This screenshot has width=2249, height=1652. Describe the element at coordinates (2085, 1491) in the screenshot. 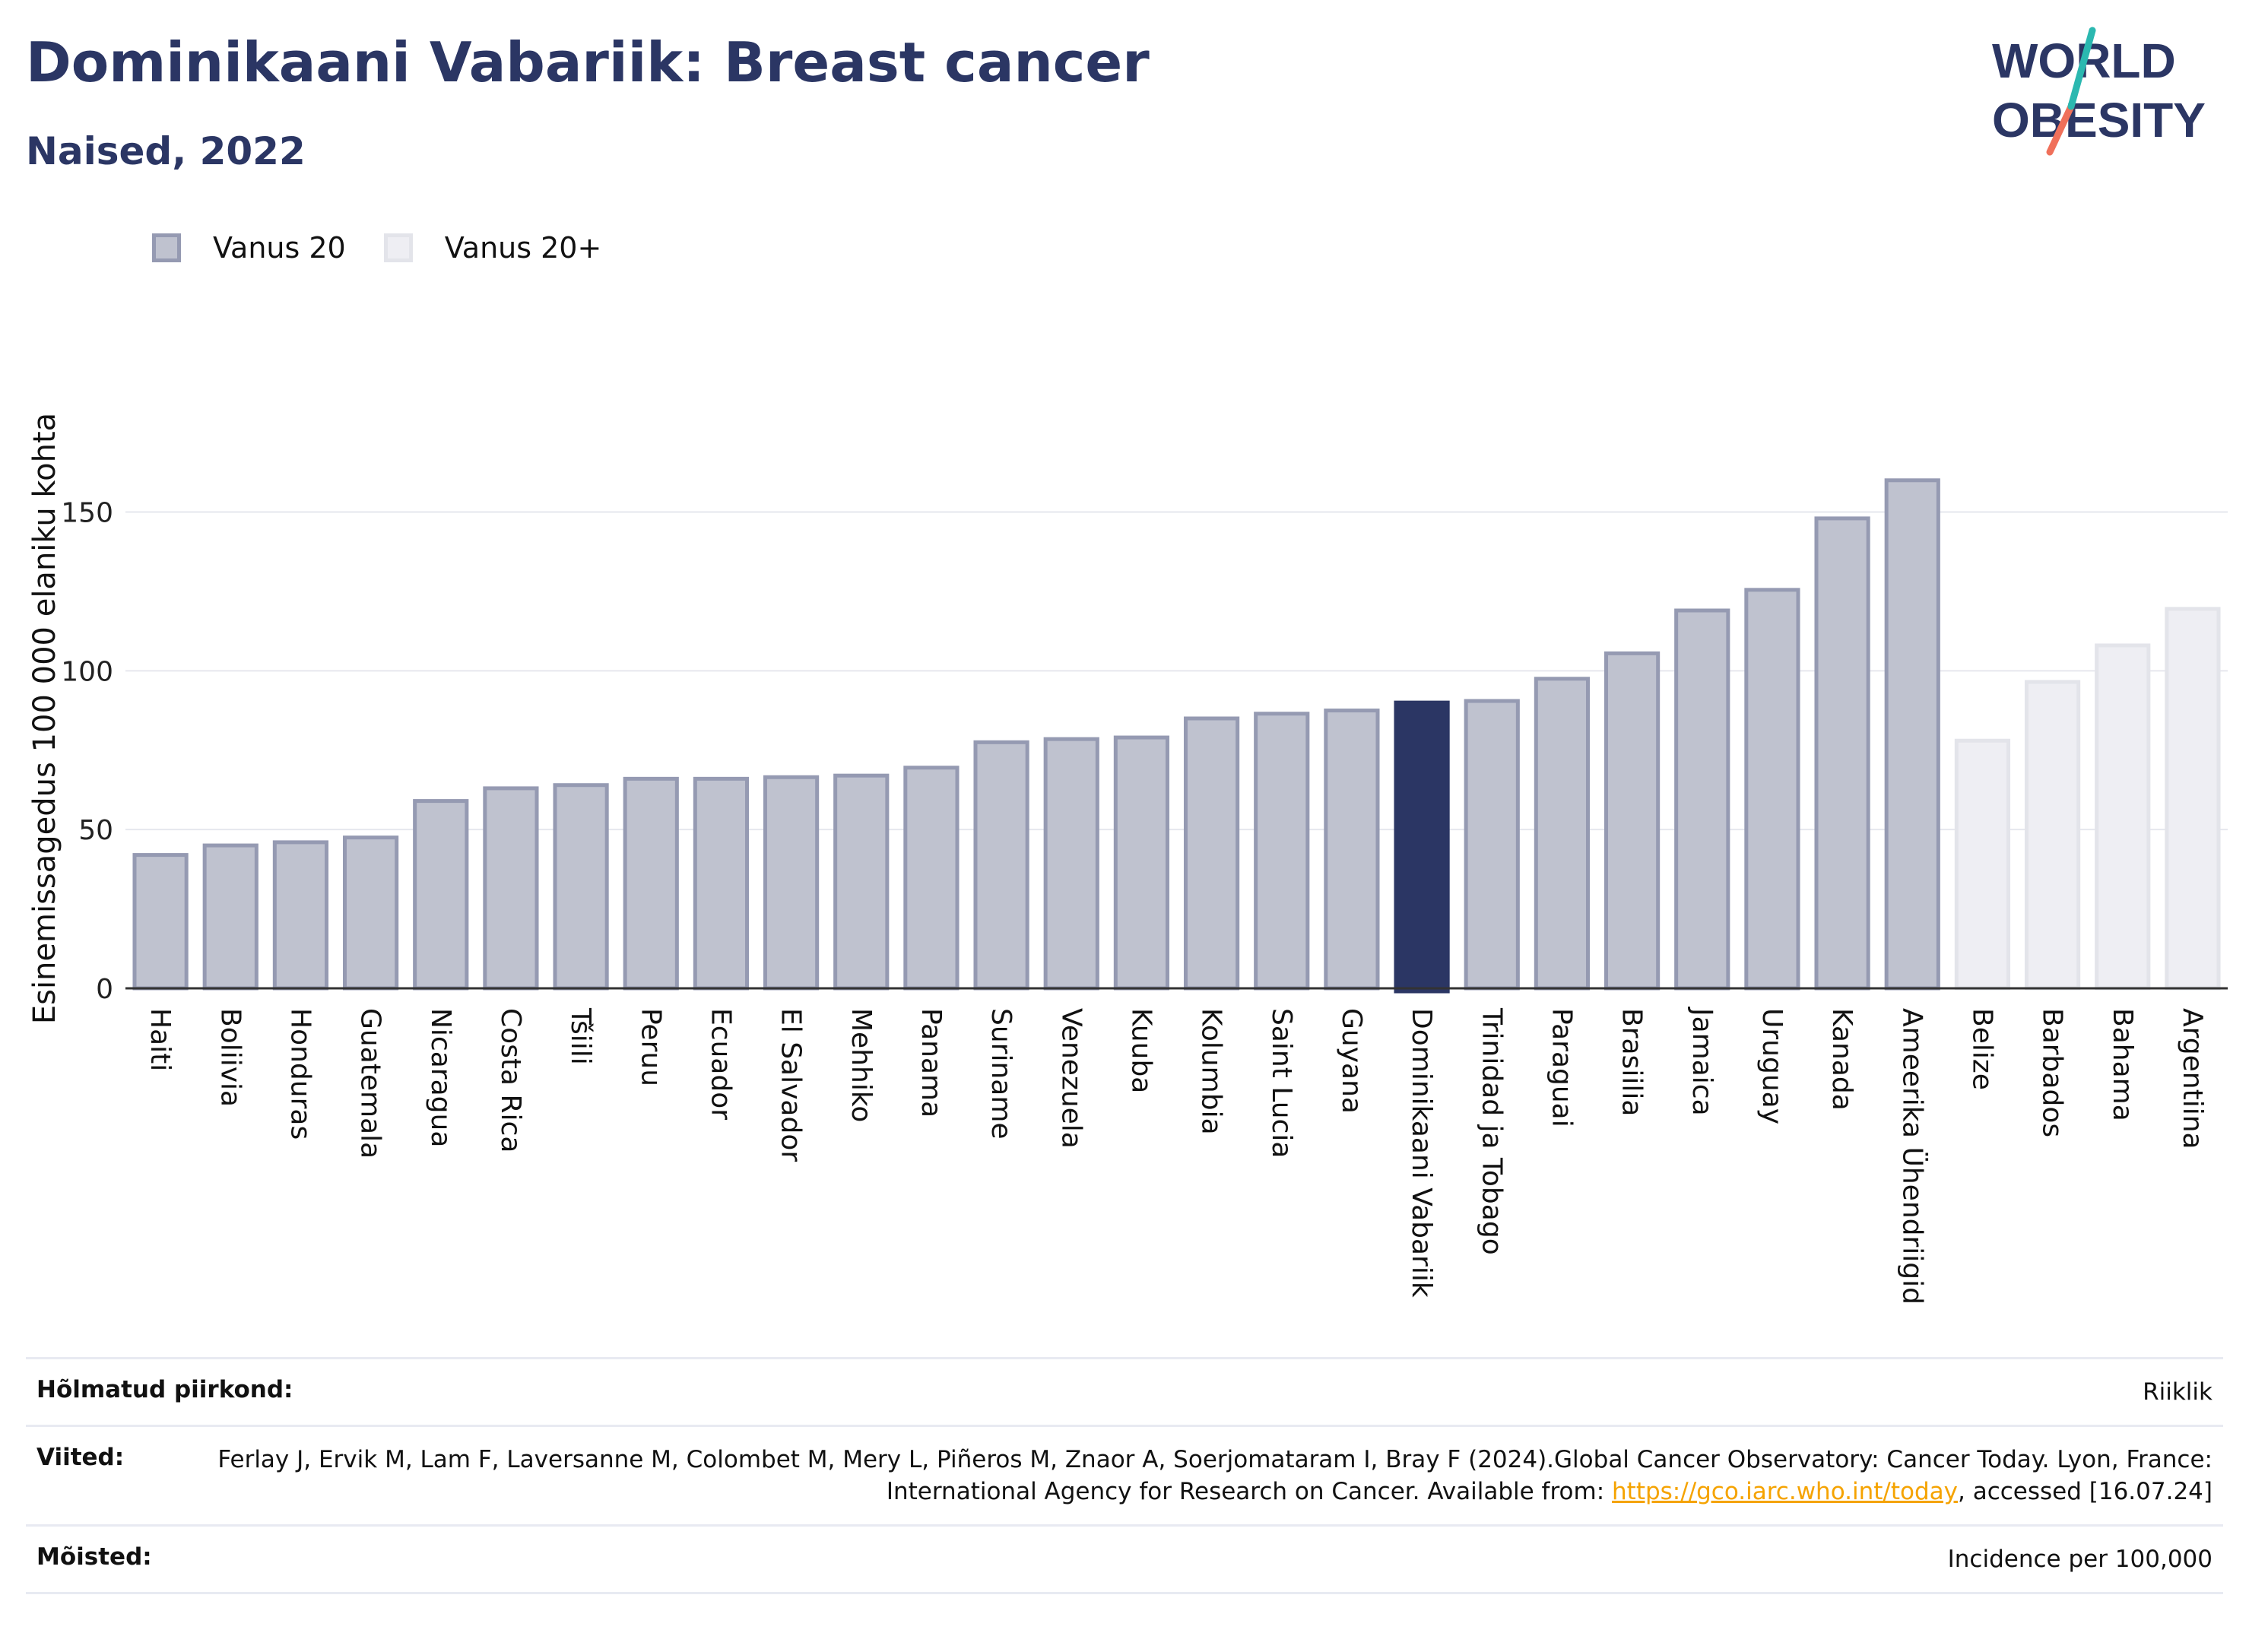

I see `references-accessed: , accessed [16.07.24]` at that location.